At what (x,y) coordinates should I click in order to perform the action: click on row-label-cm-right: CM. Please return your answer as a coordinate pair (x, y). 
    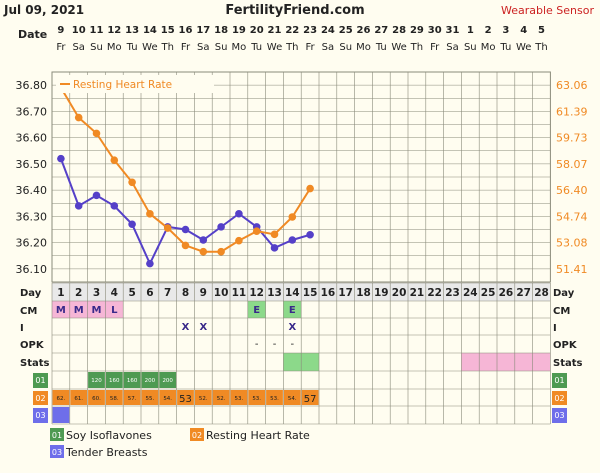
    Looking at the image, I should click on (561, 311).